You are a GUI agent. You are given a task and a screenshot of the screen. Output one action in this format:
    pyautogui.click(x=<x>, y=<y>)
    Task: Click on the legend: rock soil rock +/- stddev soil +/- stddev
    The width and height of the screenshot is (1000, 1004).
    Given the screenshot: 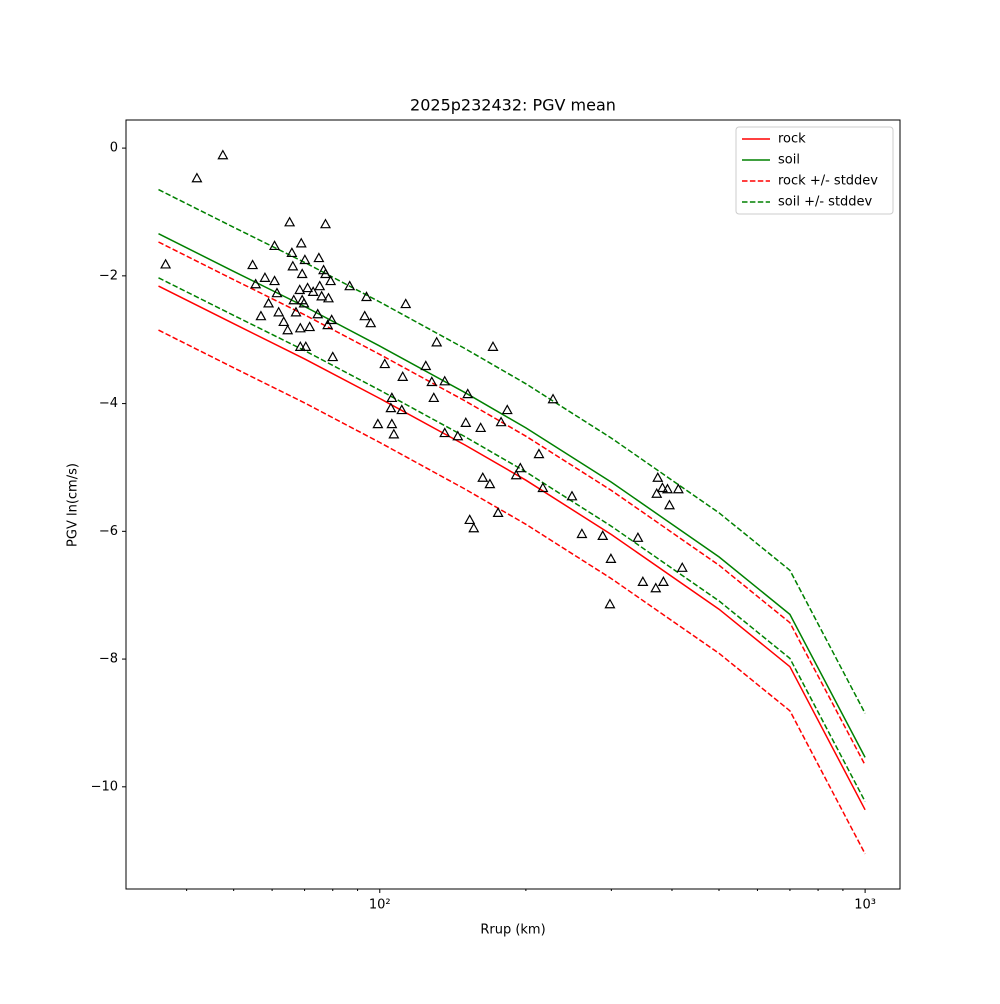 What is the action you would take?
    pyautogui.click(x=814, y=170)
    